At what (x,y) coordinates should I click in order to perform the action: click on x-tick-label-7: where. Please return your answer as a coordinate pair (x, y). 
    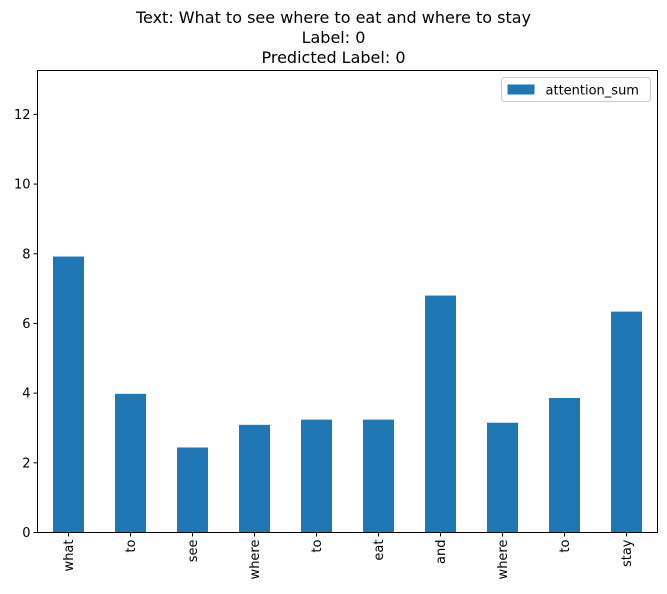
    Looking at the image, I should click on (503, 560).